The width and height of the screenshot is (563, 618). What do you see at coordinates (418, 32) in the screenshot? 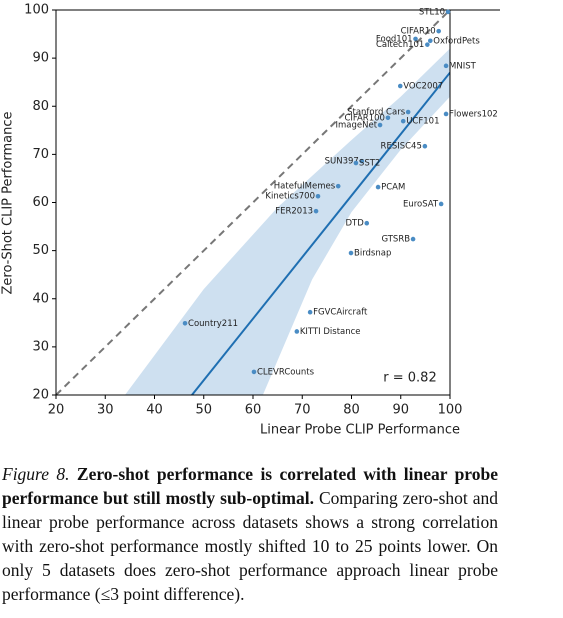
I see `point-label: CIFAR10` at bounding box center [418, 32].